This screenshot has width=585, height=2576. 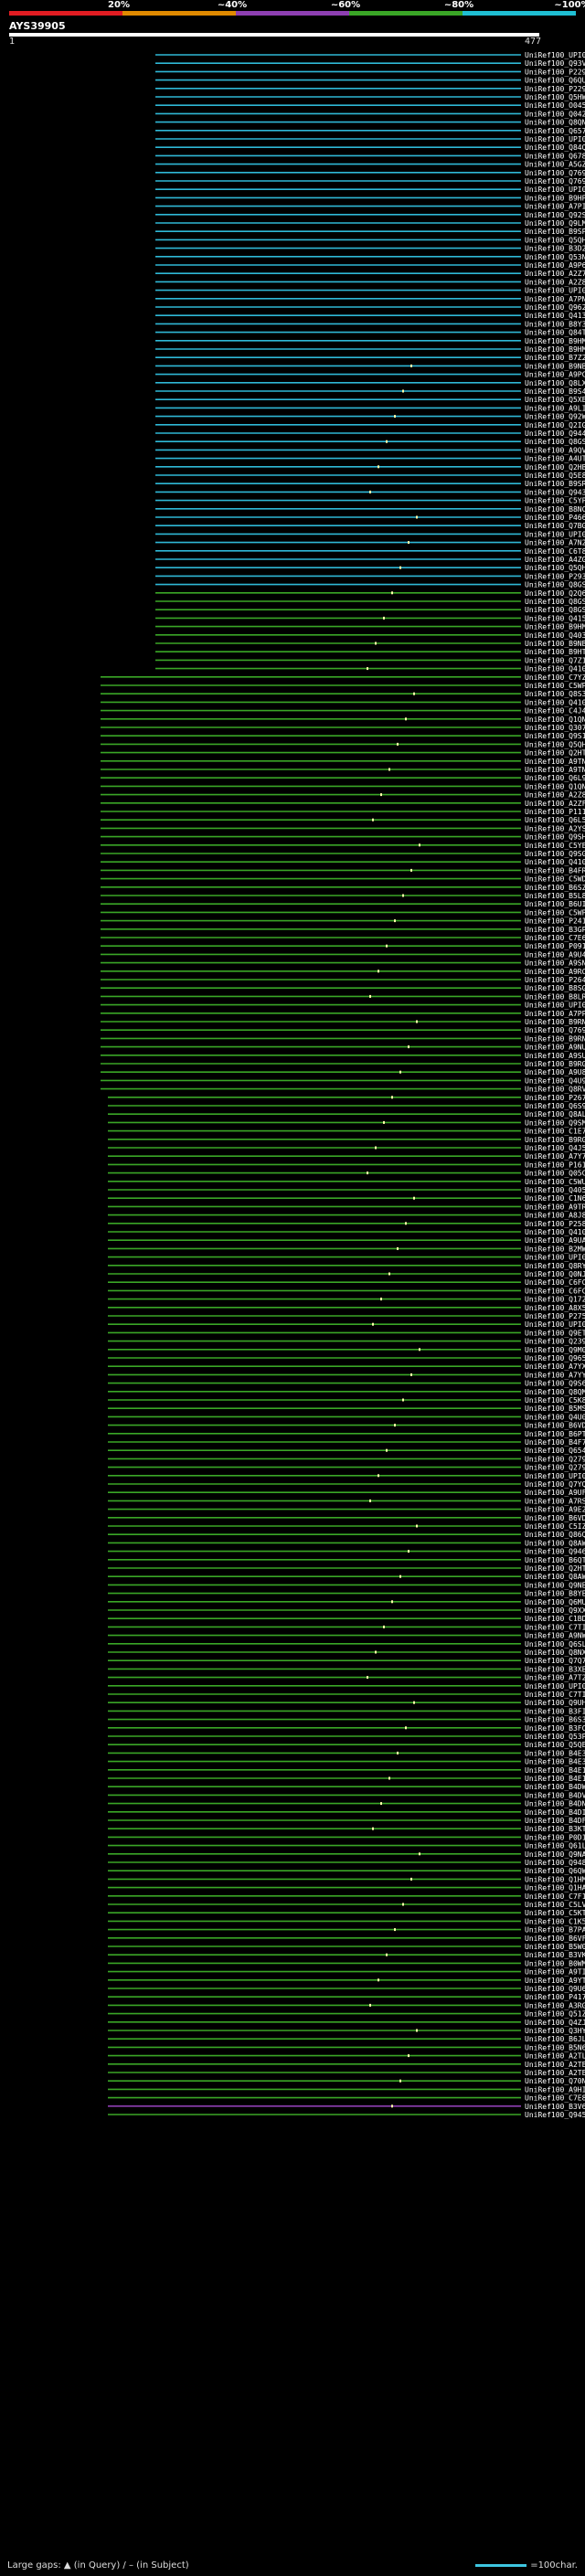 What do you see at coordinates (555, 1174) in the screenshot?
I see `hit-label: UniRef100_Q05CL1` at bounding box center [555, 1174].